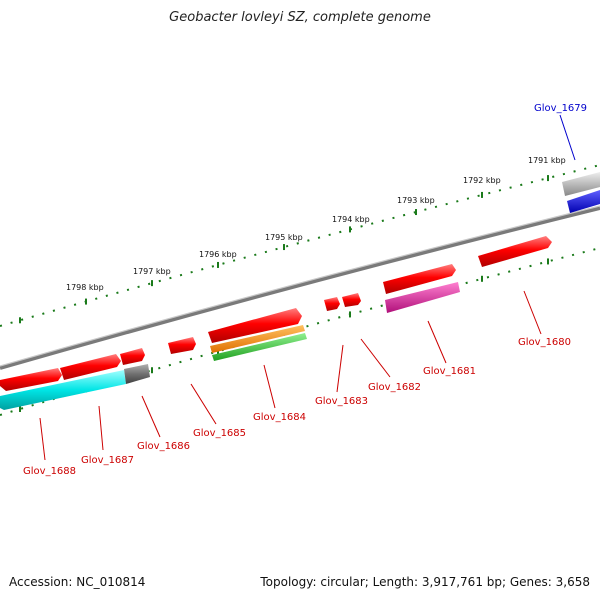 The height and width of the screenshot is (600, 600). I want to click on gene-label-glov-1679: Glov_1679, so click(560, 132).